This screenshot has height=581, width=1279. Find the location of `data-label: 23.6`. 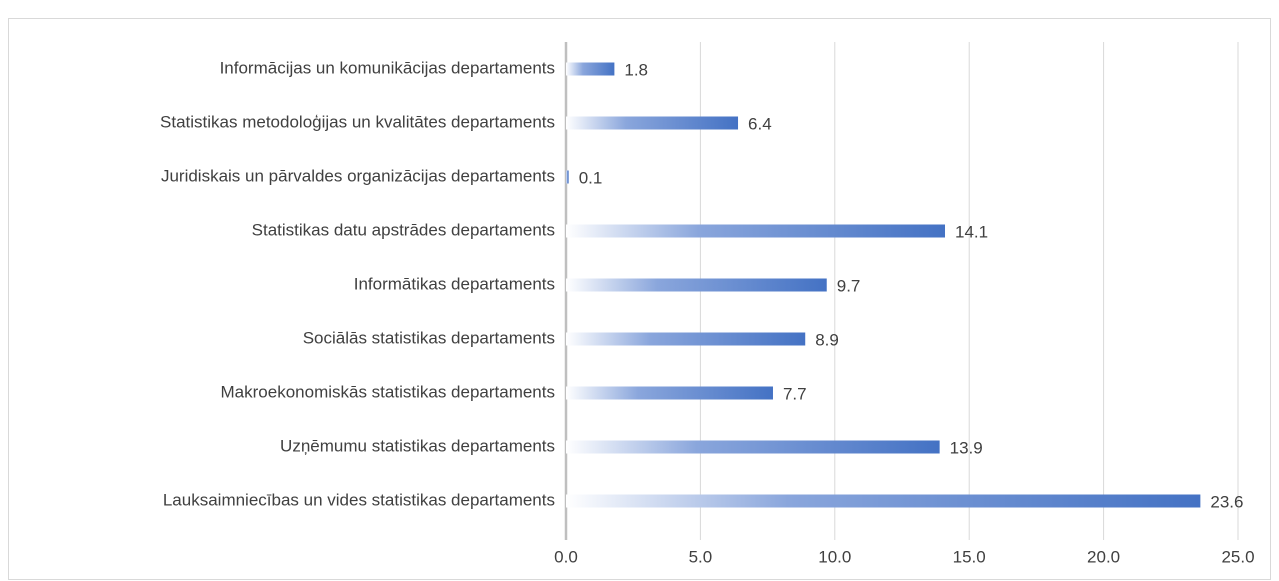

data-label: 23.6 is located at coordinates (1226, 501).